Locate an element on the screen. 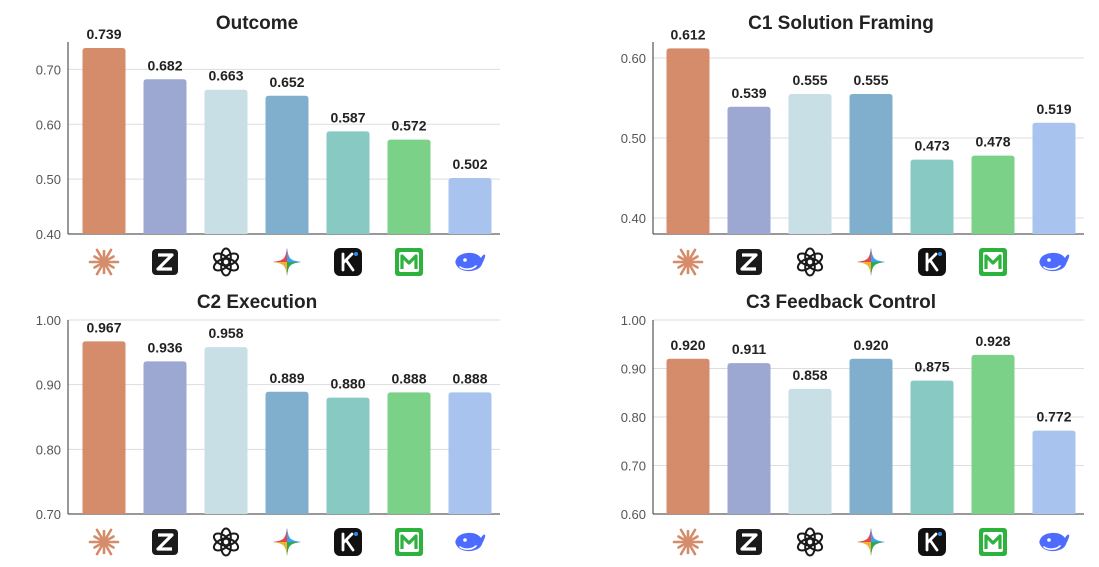 The width and height of the screenshot is (1099, 567). y-tick-label: 0.90 is located at coordinates (48, 385).